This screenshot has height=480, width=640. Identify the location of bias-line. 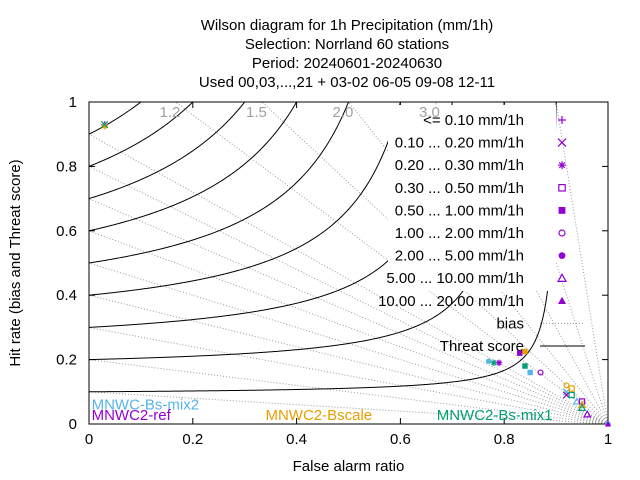
(348, 391).